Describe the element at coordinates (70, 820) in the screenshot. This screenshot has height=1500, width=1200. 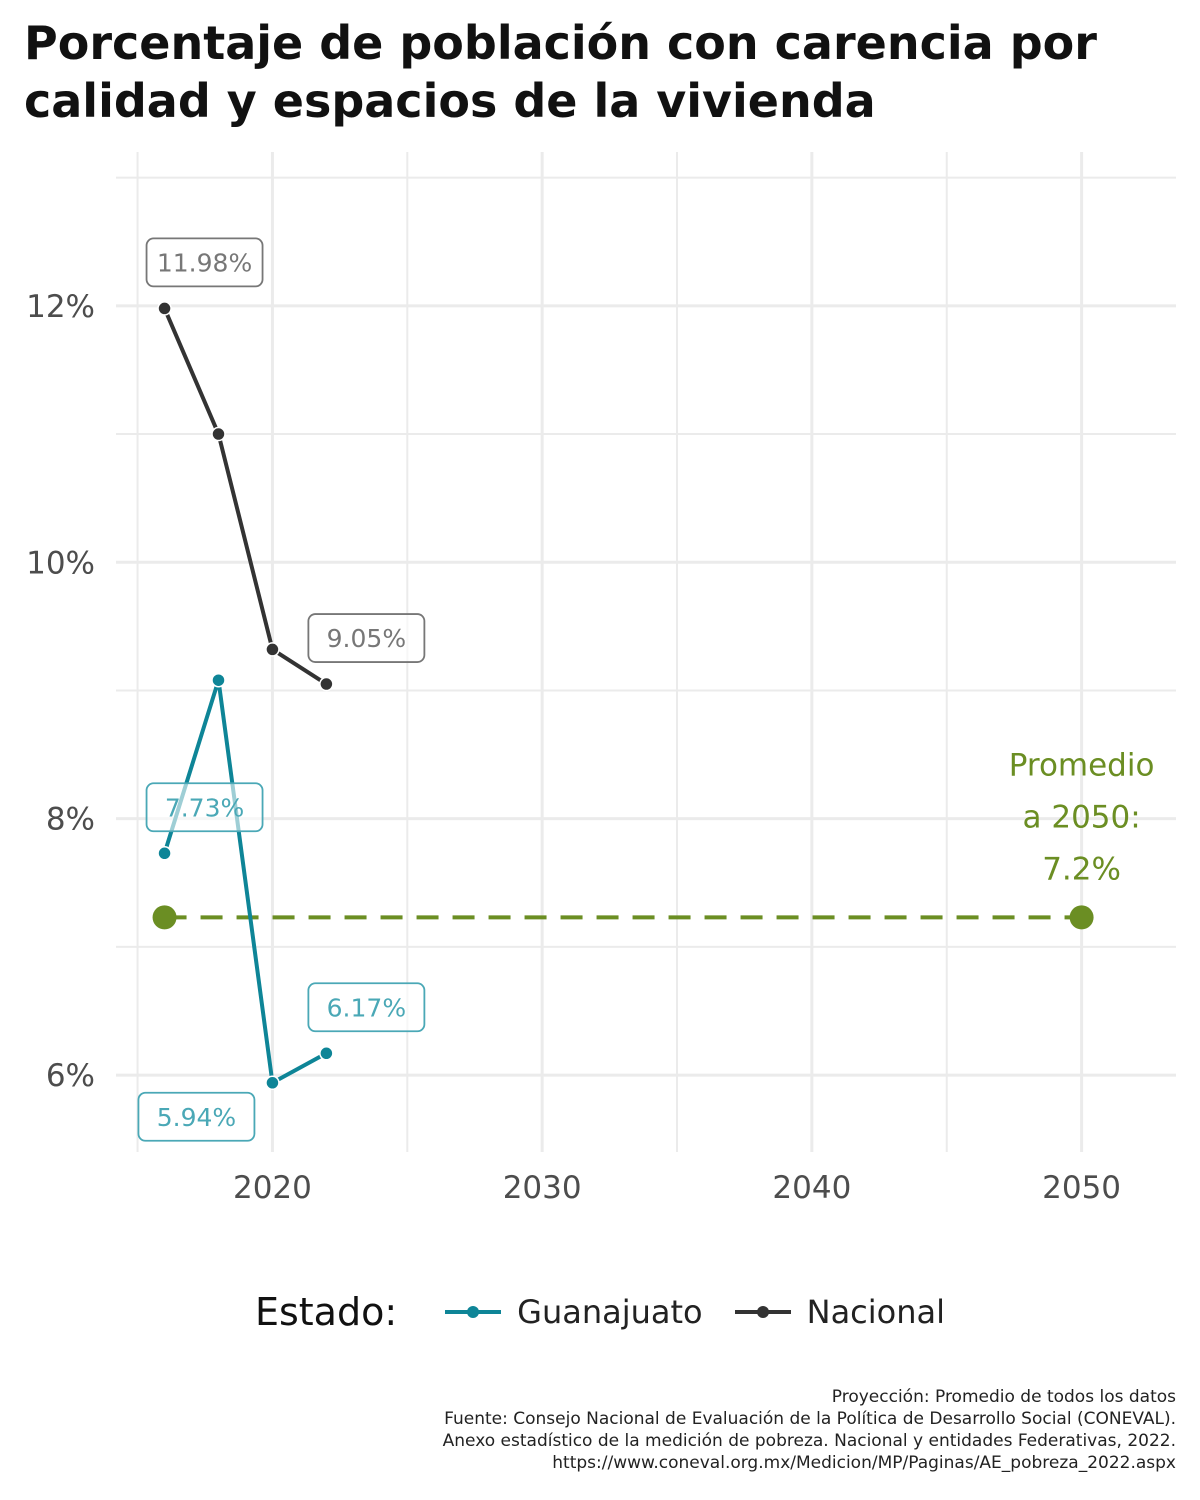
I see `y-tick-label: 8%` at that location.